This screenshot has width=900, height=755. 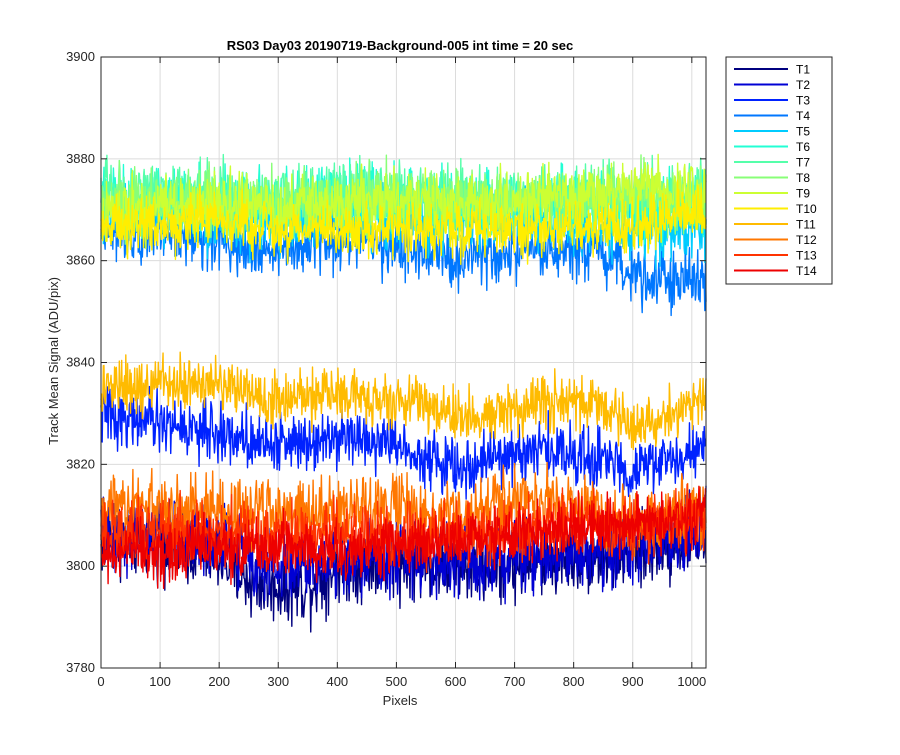 I want to click on legend-label-t4: T4, so click(x=803, y=116).